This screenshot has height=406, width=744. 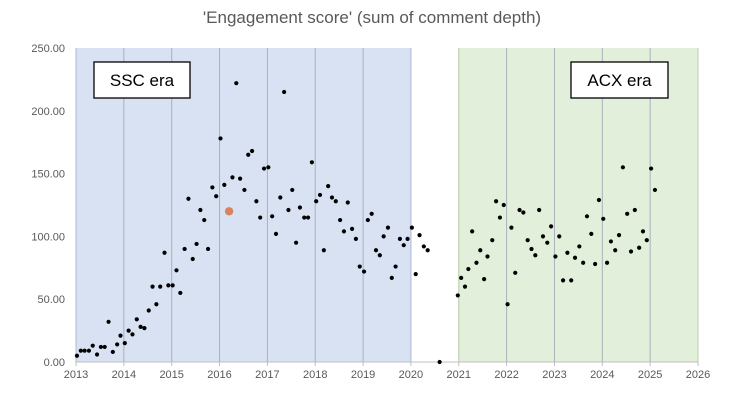 I want to click on x-tick-label-2018: 2018, so click(x=315, y=375).